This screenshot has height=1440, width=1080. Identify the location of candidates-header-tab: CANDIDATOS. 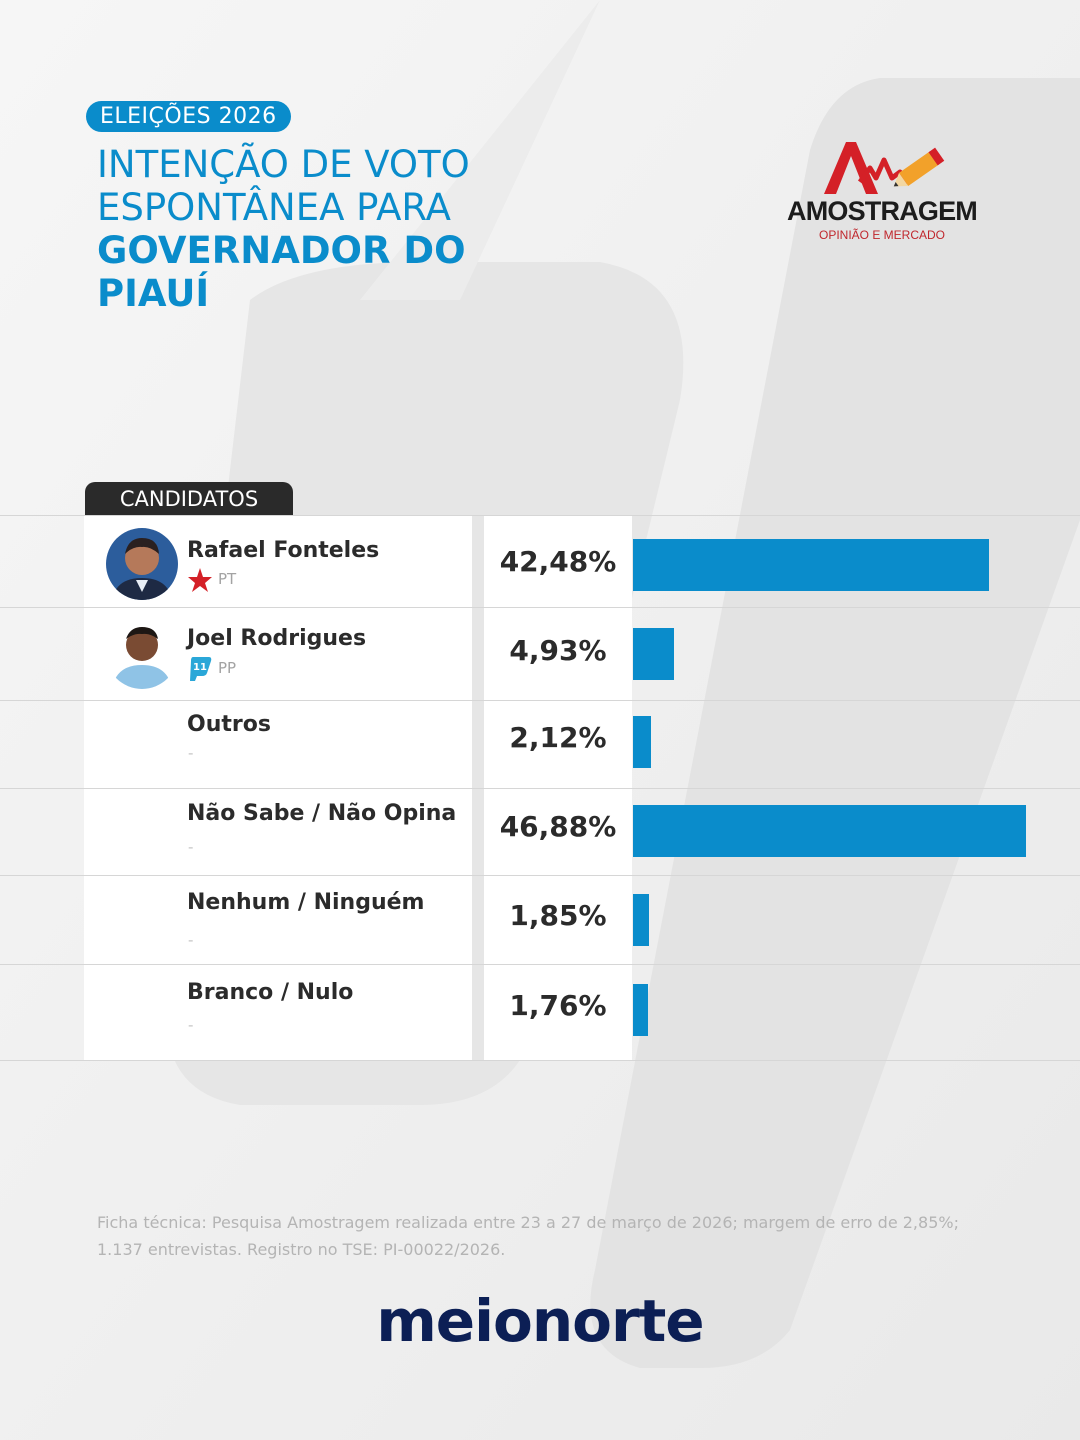
(189, 499).